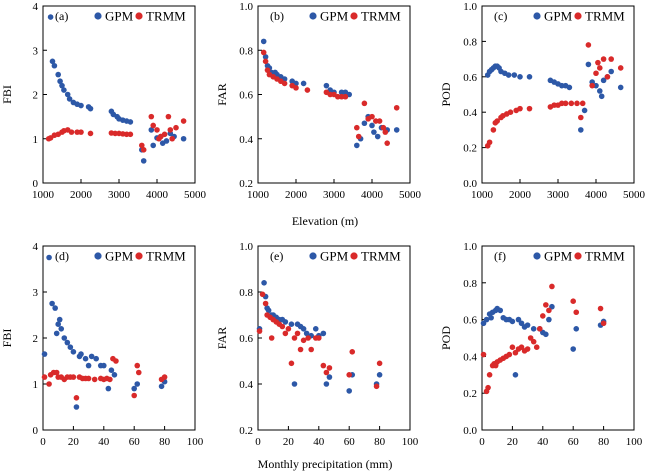  Describe the element at coordinates (103, 101) in the screenshot. I see `panel-1: 1000 2000 3000 4000 5000 0 1 2 3 4 FBI (a) GPM TRMM` at that location.